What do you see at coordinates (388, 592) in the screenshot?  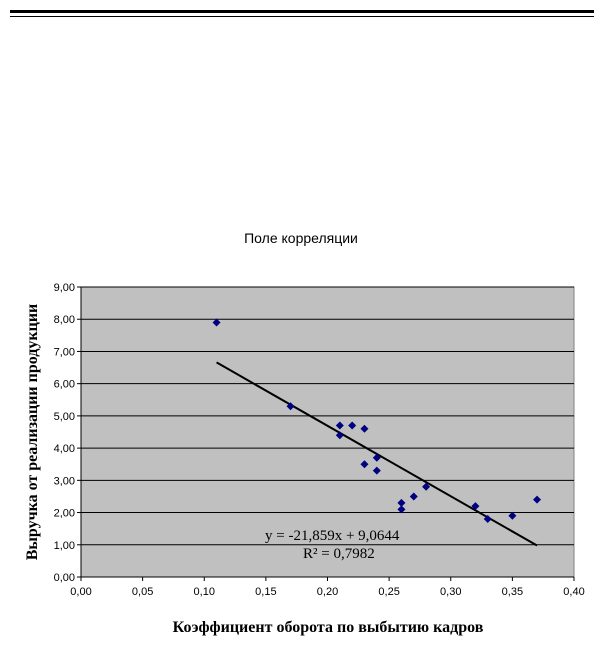 I see `x-tick-label: 0,25` at bounding box center [388, 592].